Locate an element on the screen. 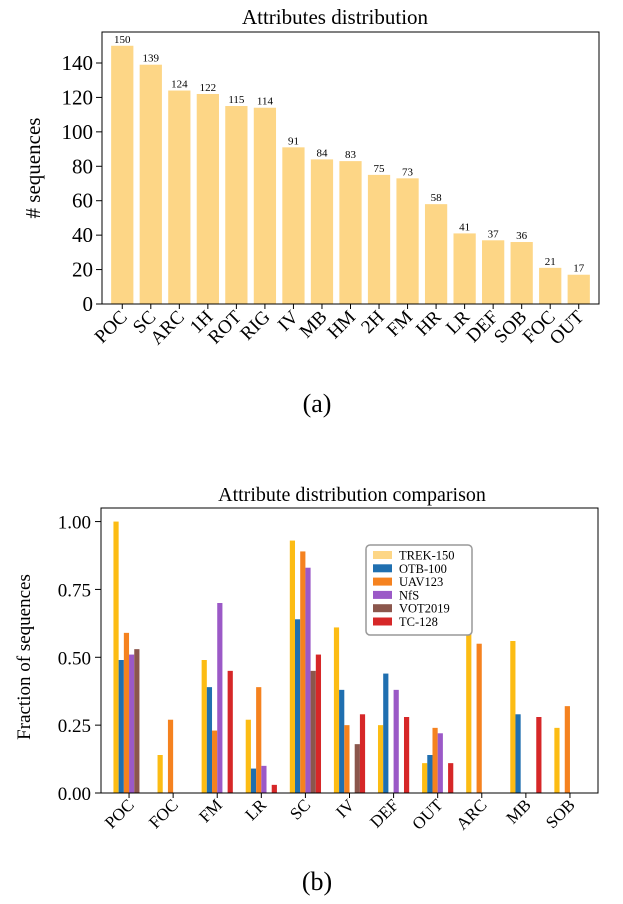  bar-uav123-poc is located at coordinates (126, 712).